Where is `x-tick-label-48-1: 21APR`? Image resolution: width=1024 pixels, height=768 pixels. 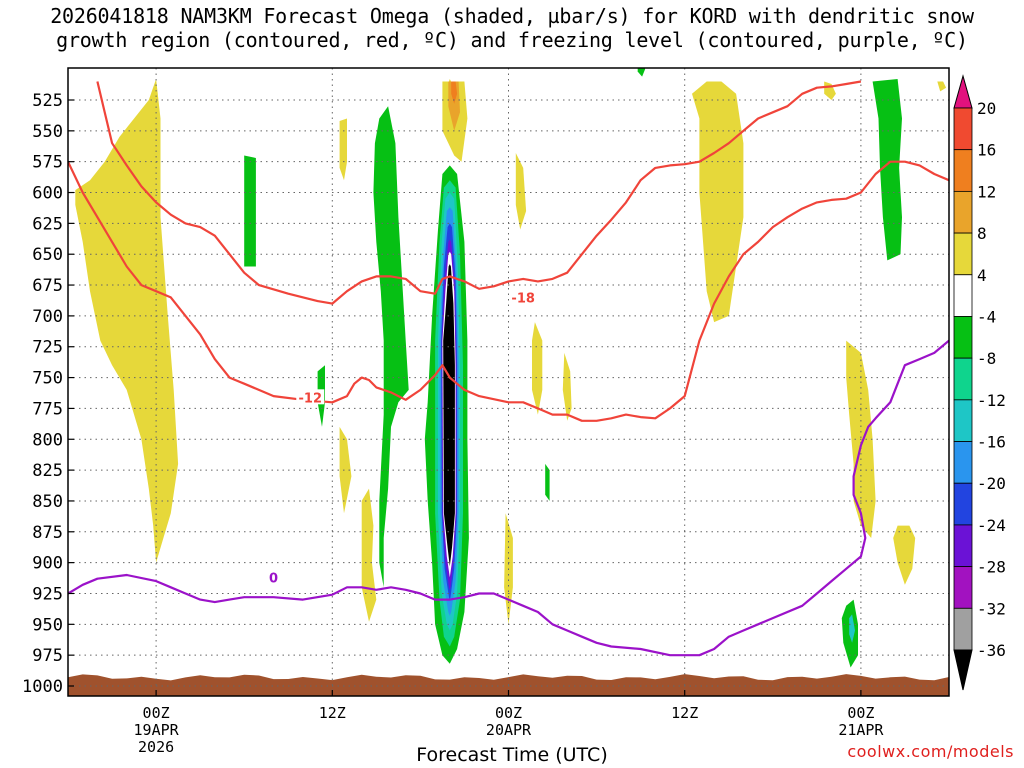
x-tick-label-48-1: 21APR is located at coordinates (861, 730).